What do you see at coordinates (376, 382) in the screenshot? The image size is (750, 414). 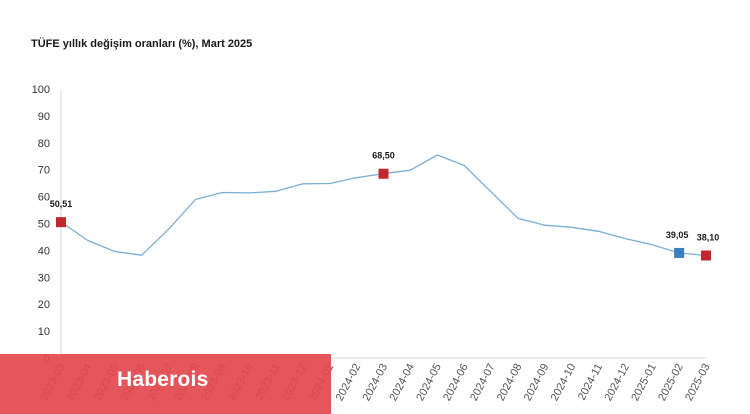 I see `x-tick-label: 2024-03` at bounding box center [376, 382].